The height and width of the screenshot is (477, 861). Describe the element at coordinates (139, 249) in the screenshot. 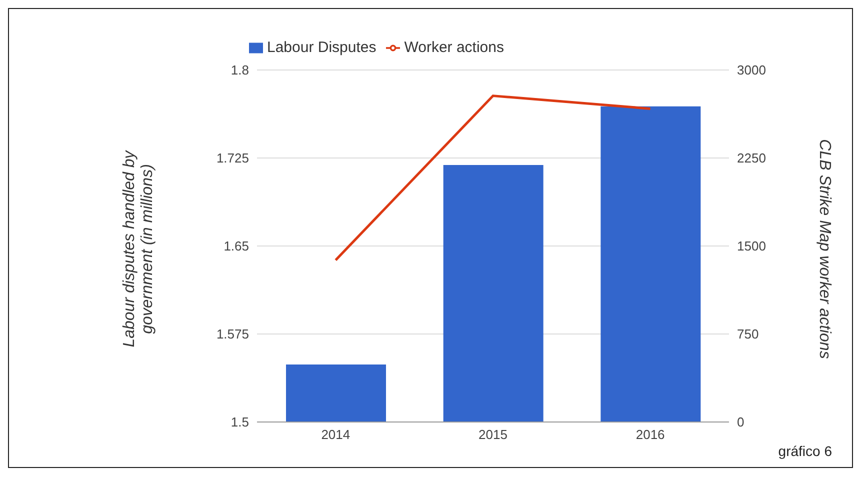

I see `y-axis-title: Labour disputes handled by government (in millions)` at that location.